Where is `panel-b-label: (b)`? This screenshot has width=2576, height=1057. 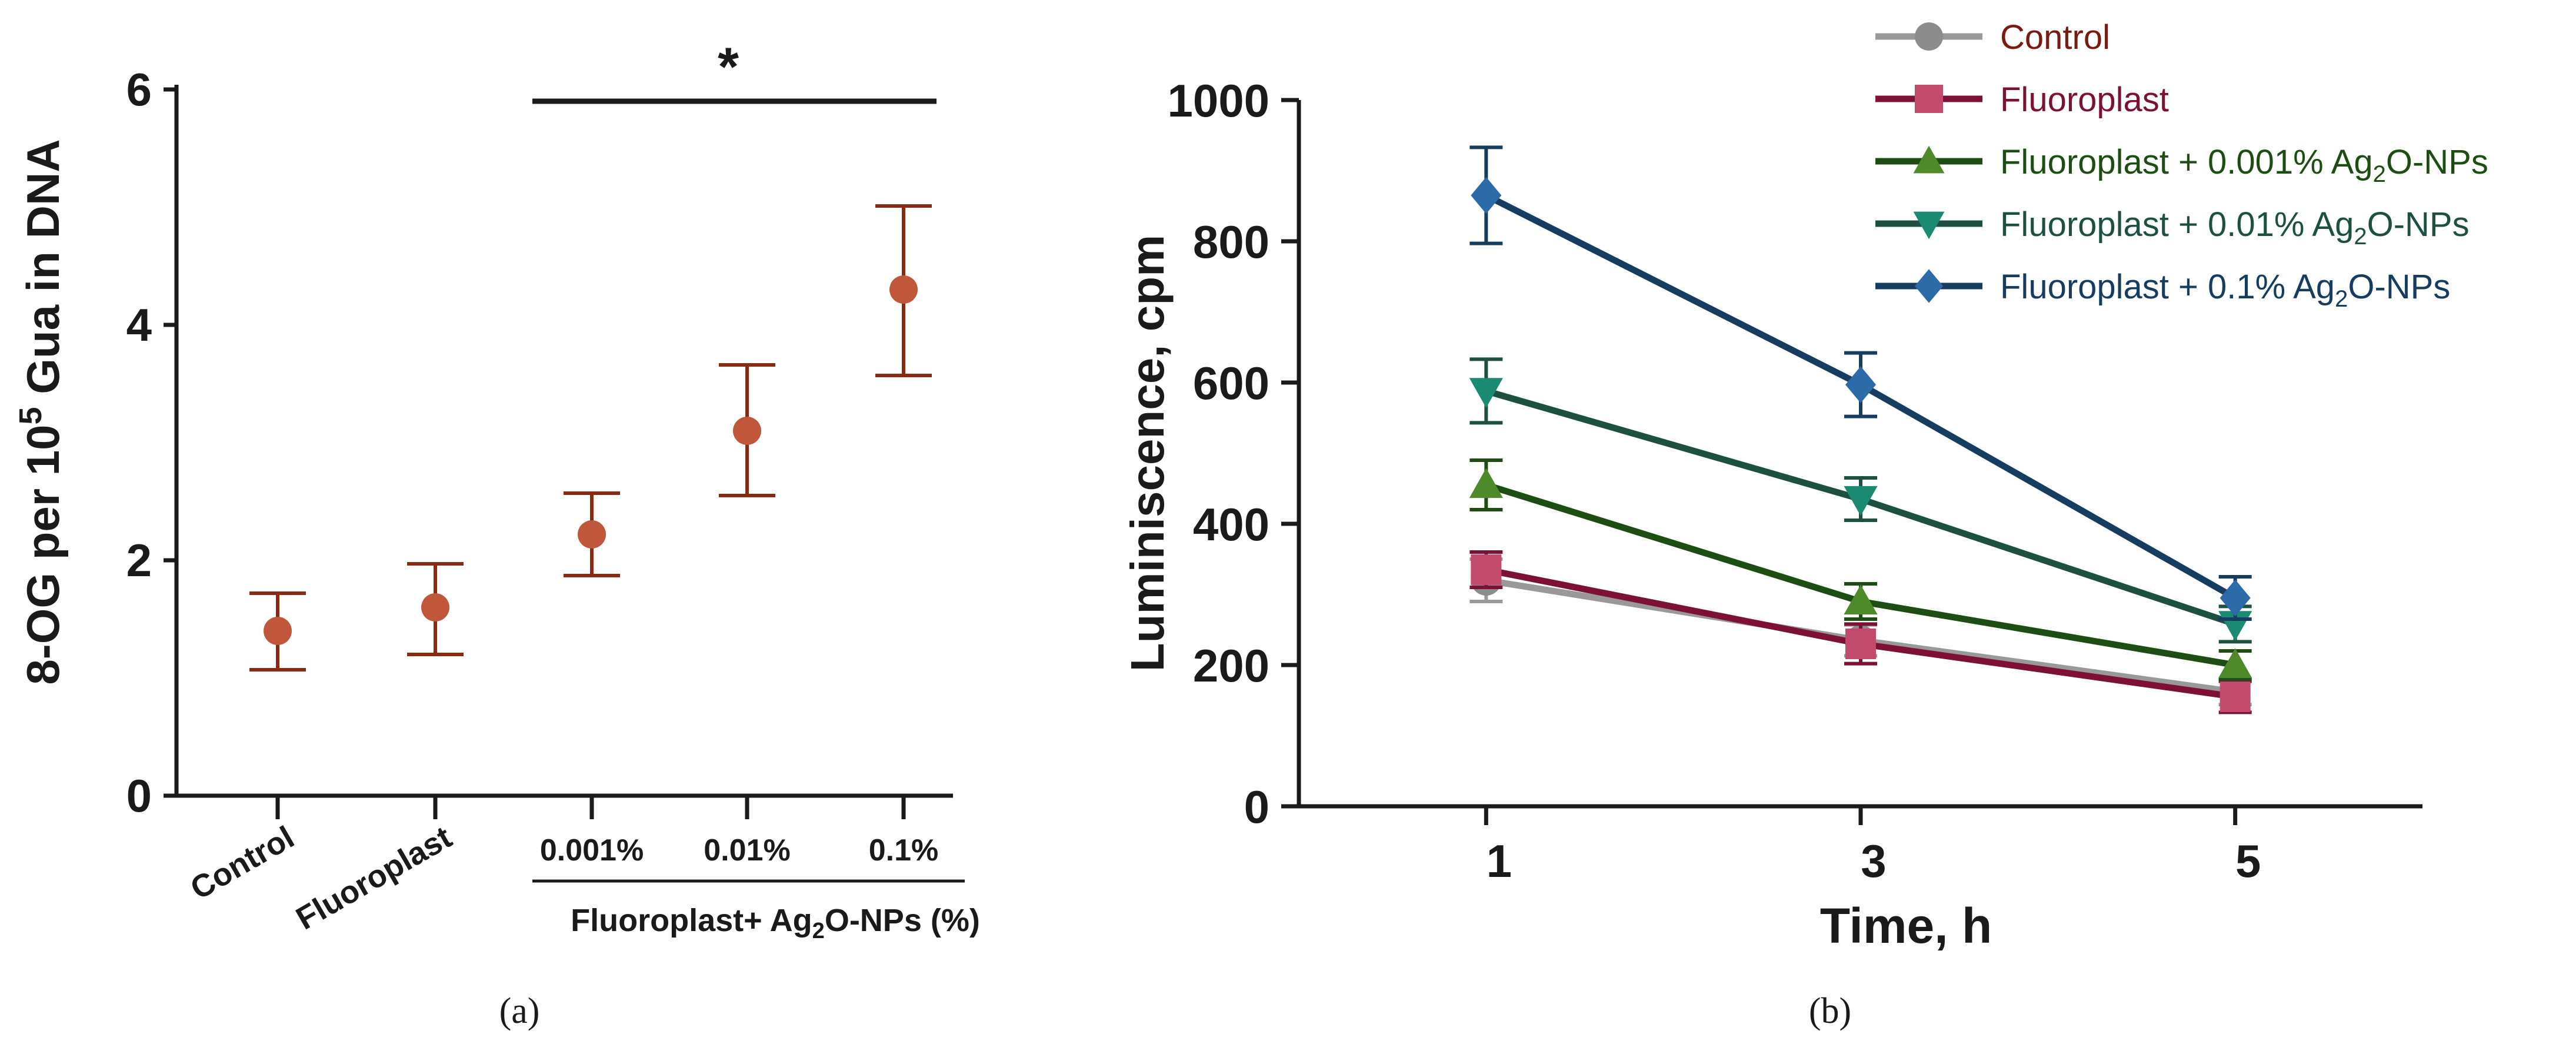 panel-b-label: (b) is located at coordinates (1830, 1011).